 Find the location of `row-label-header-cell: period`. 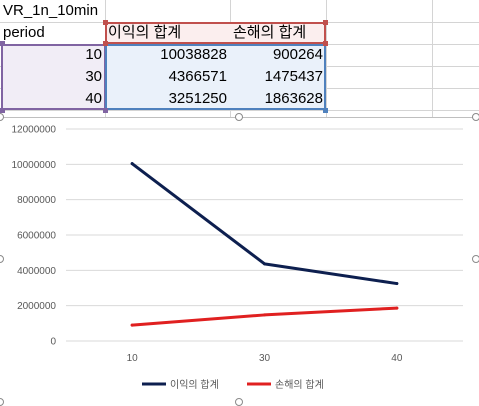

row-label-header-cell: period is located at coordinates (24, 32).